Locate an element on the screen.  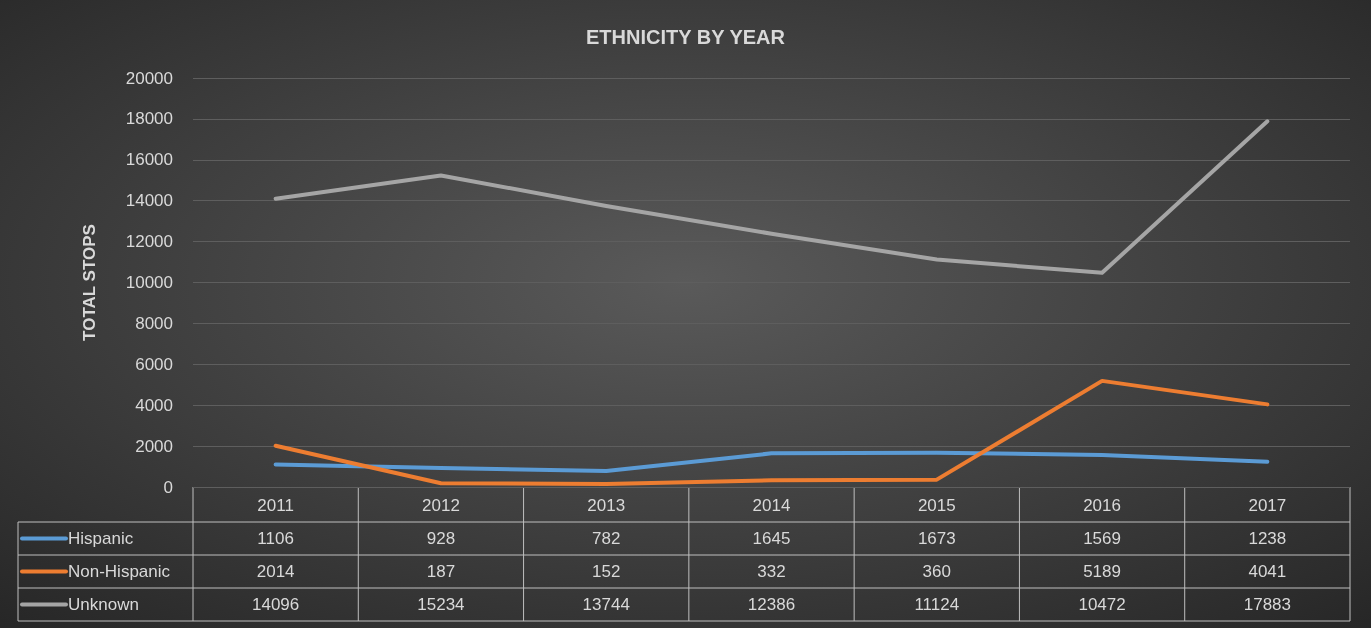
x-tick-label: 2012 is located at coordinates (441, 505).